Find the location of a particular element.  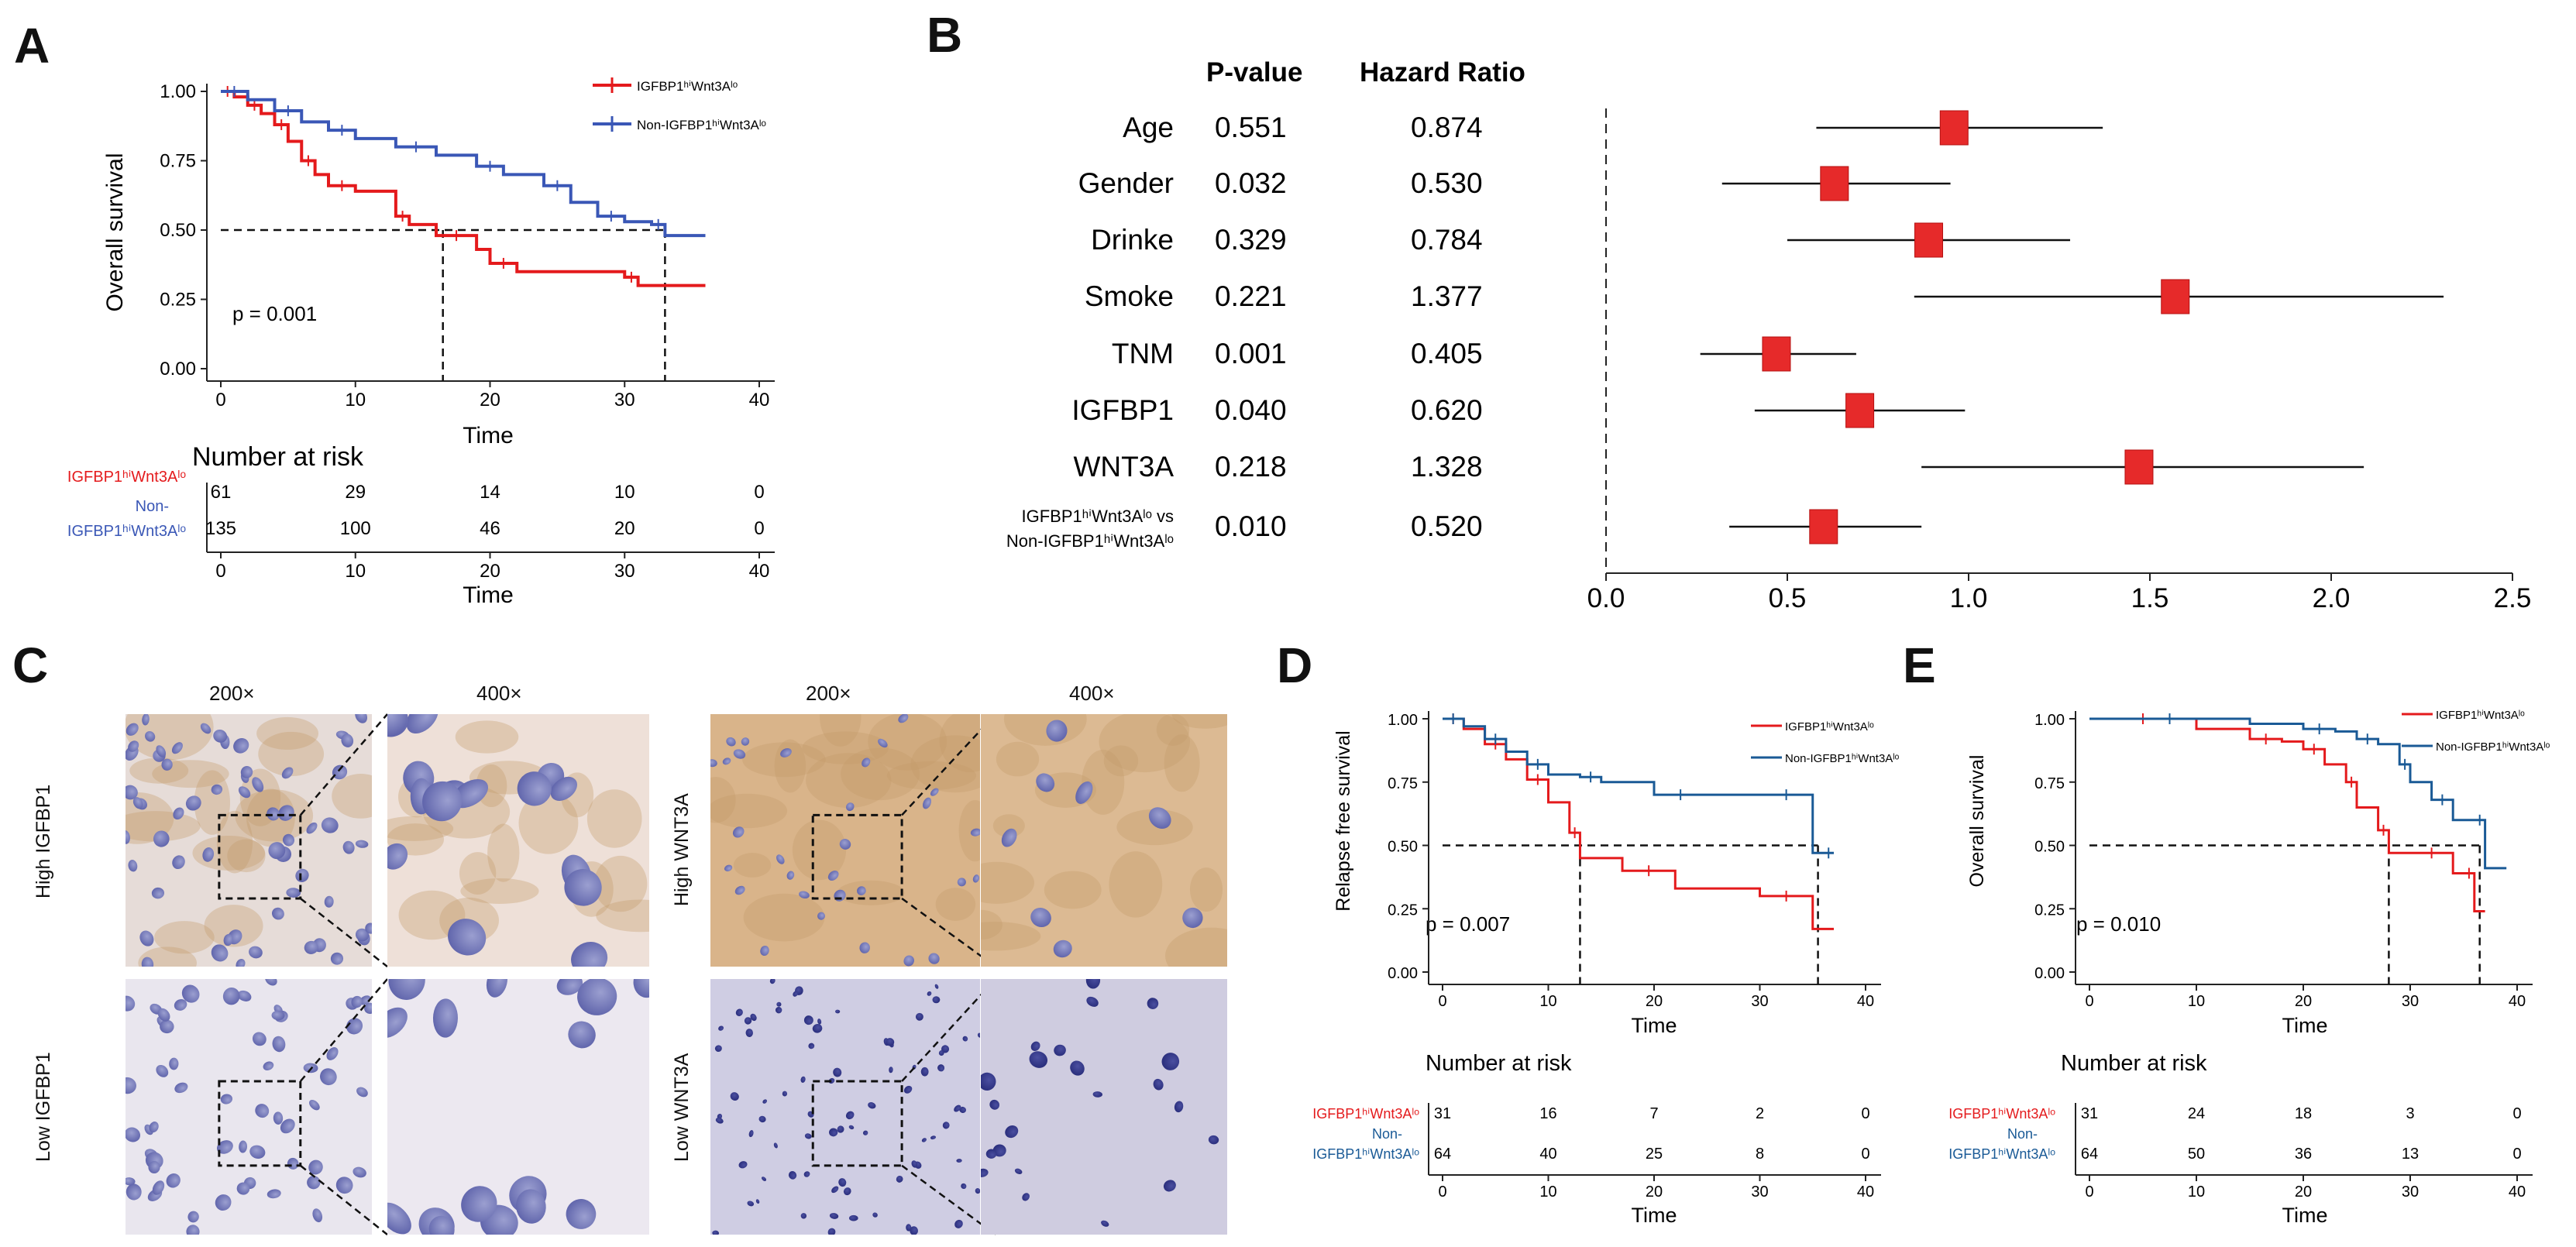

e-risk-xtick-label: 30 is located at coordinates (2410, 1192).